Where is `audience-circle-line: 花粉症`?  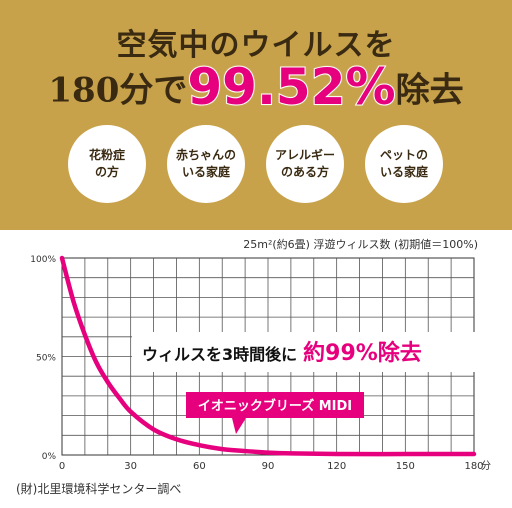 audience-circle-line: 花粉症 is located at coordinates (106, 155).